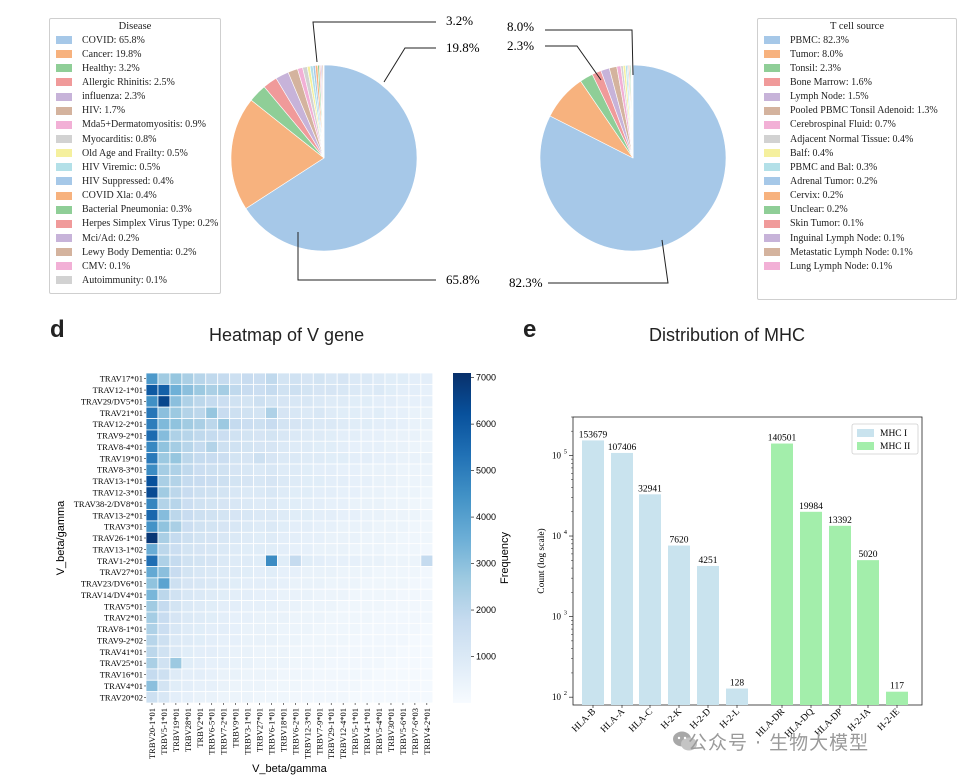 Image resolution: width=978 pixels, height=780 pixels. I want to click on legend-item: Myocarditis: 0.8%, so click(135, 139).